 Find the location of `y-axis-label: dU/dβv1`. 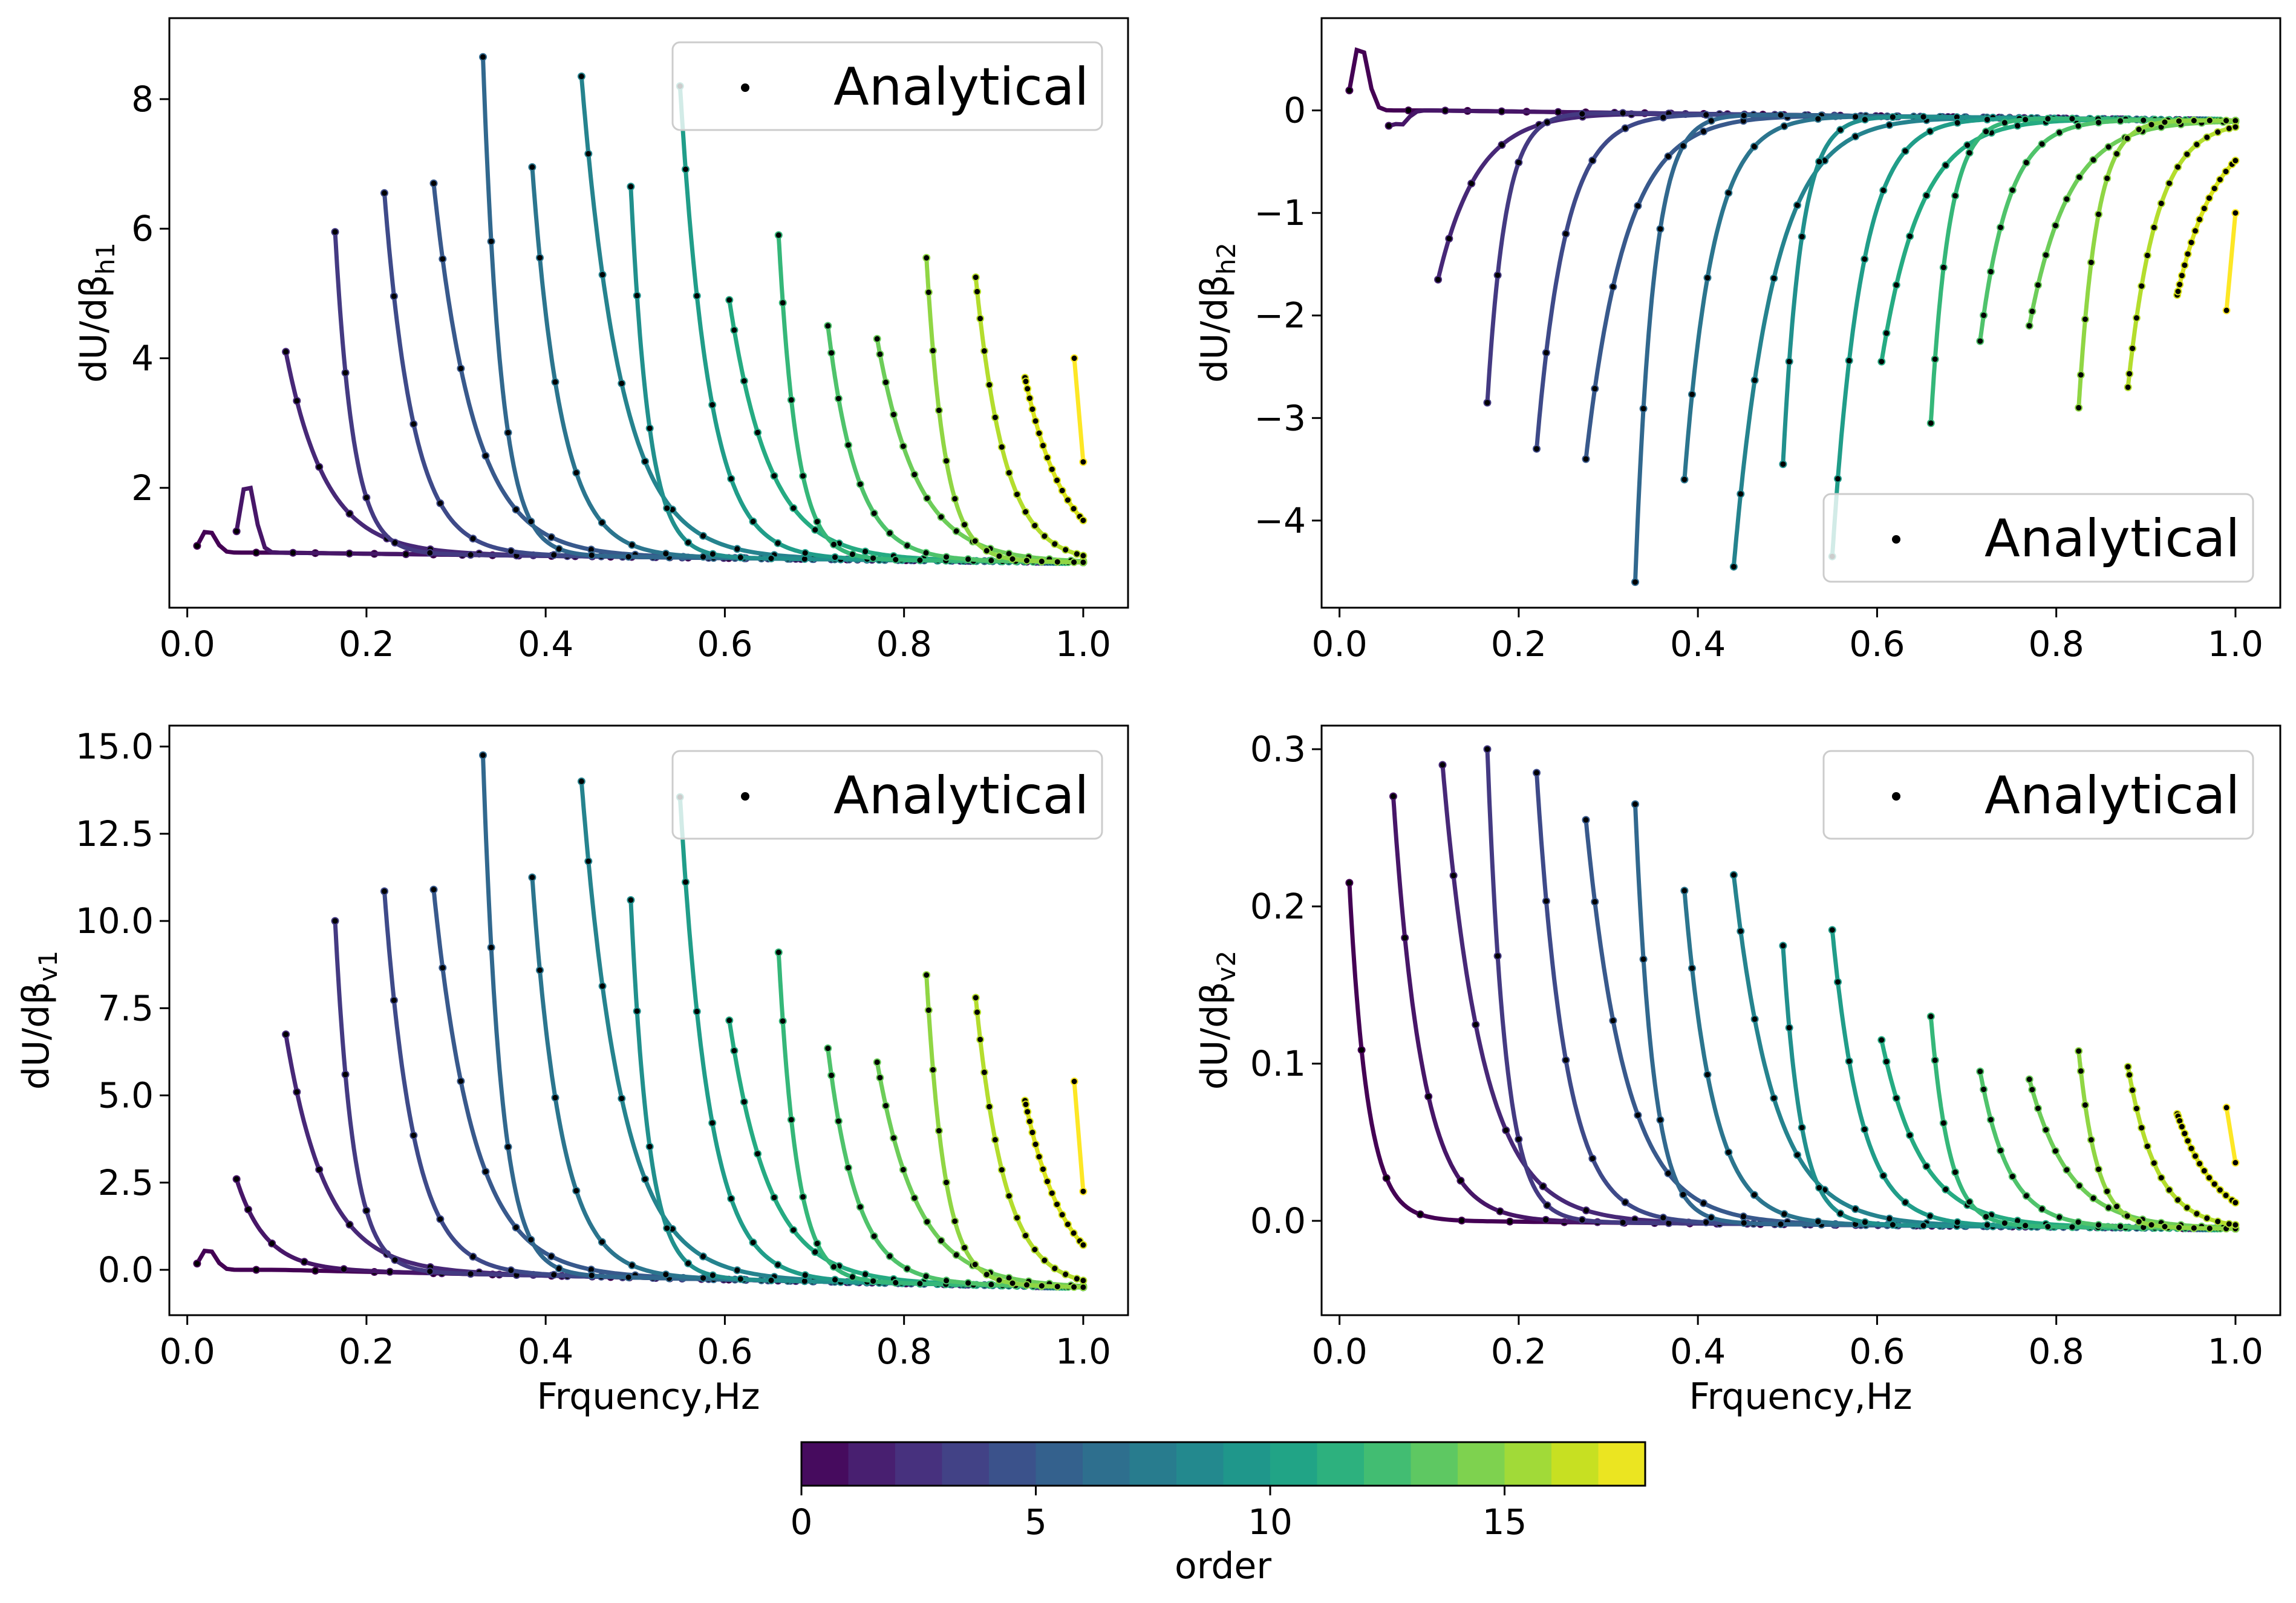

y-axis-label: dU/dβv1 is located at coordinates (39, 1020).